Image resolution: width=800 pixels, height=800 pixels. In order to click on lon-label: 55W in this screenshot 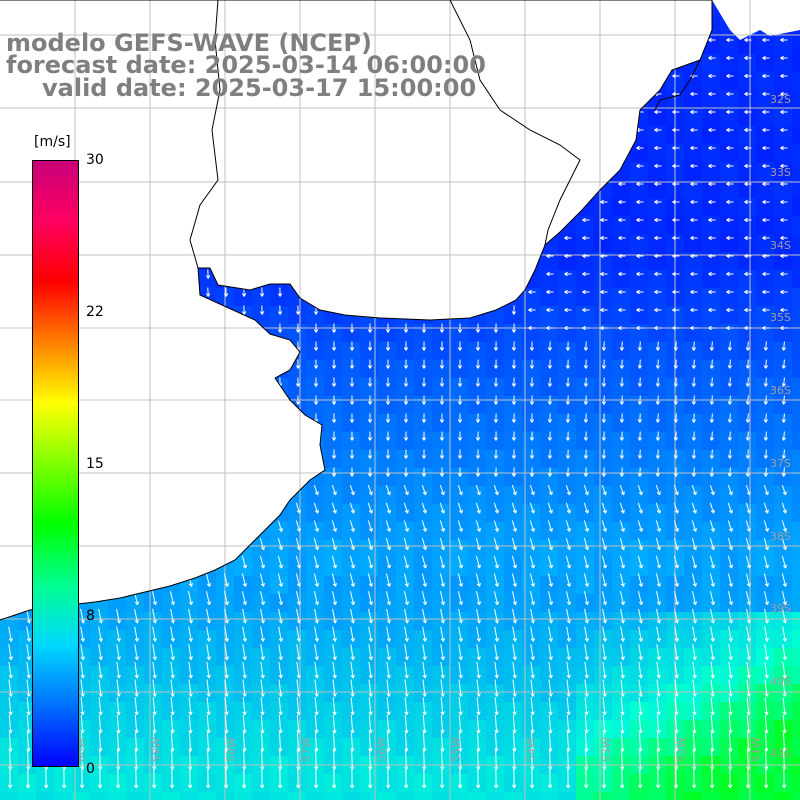, I will do `click(456, 749)`.